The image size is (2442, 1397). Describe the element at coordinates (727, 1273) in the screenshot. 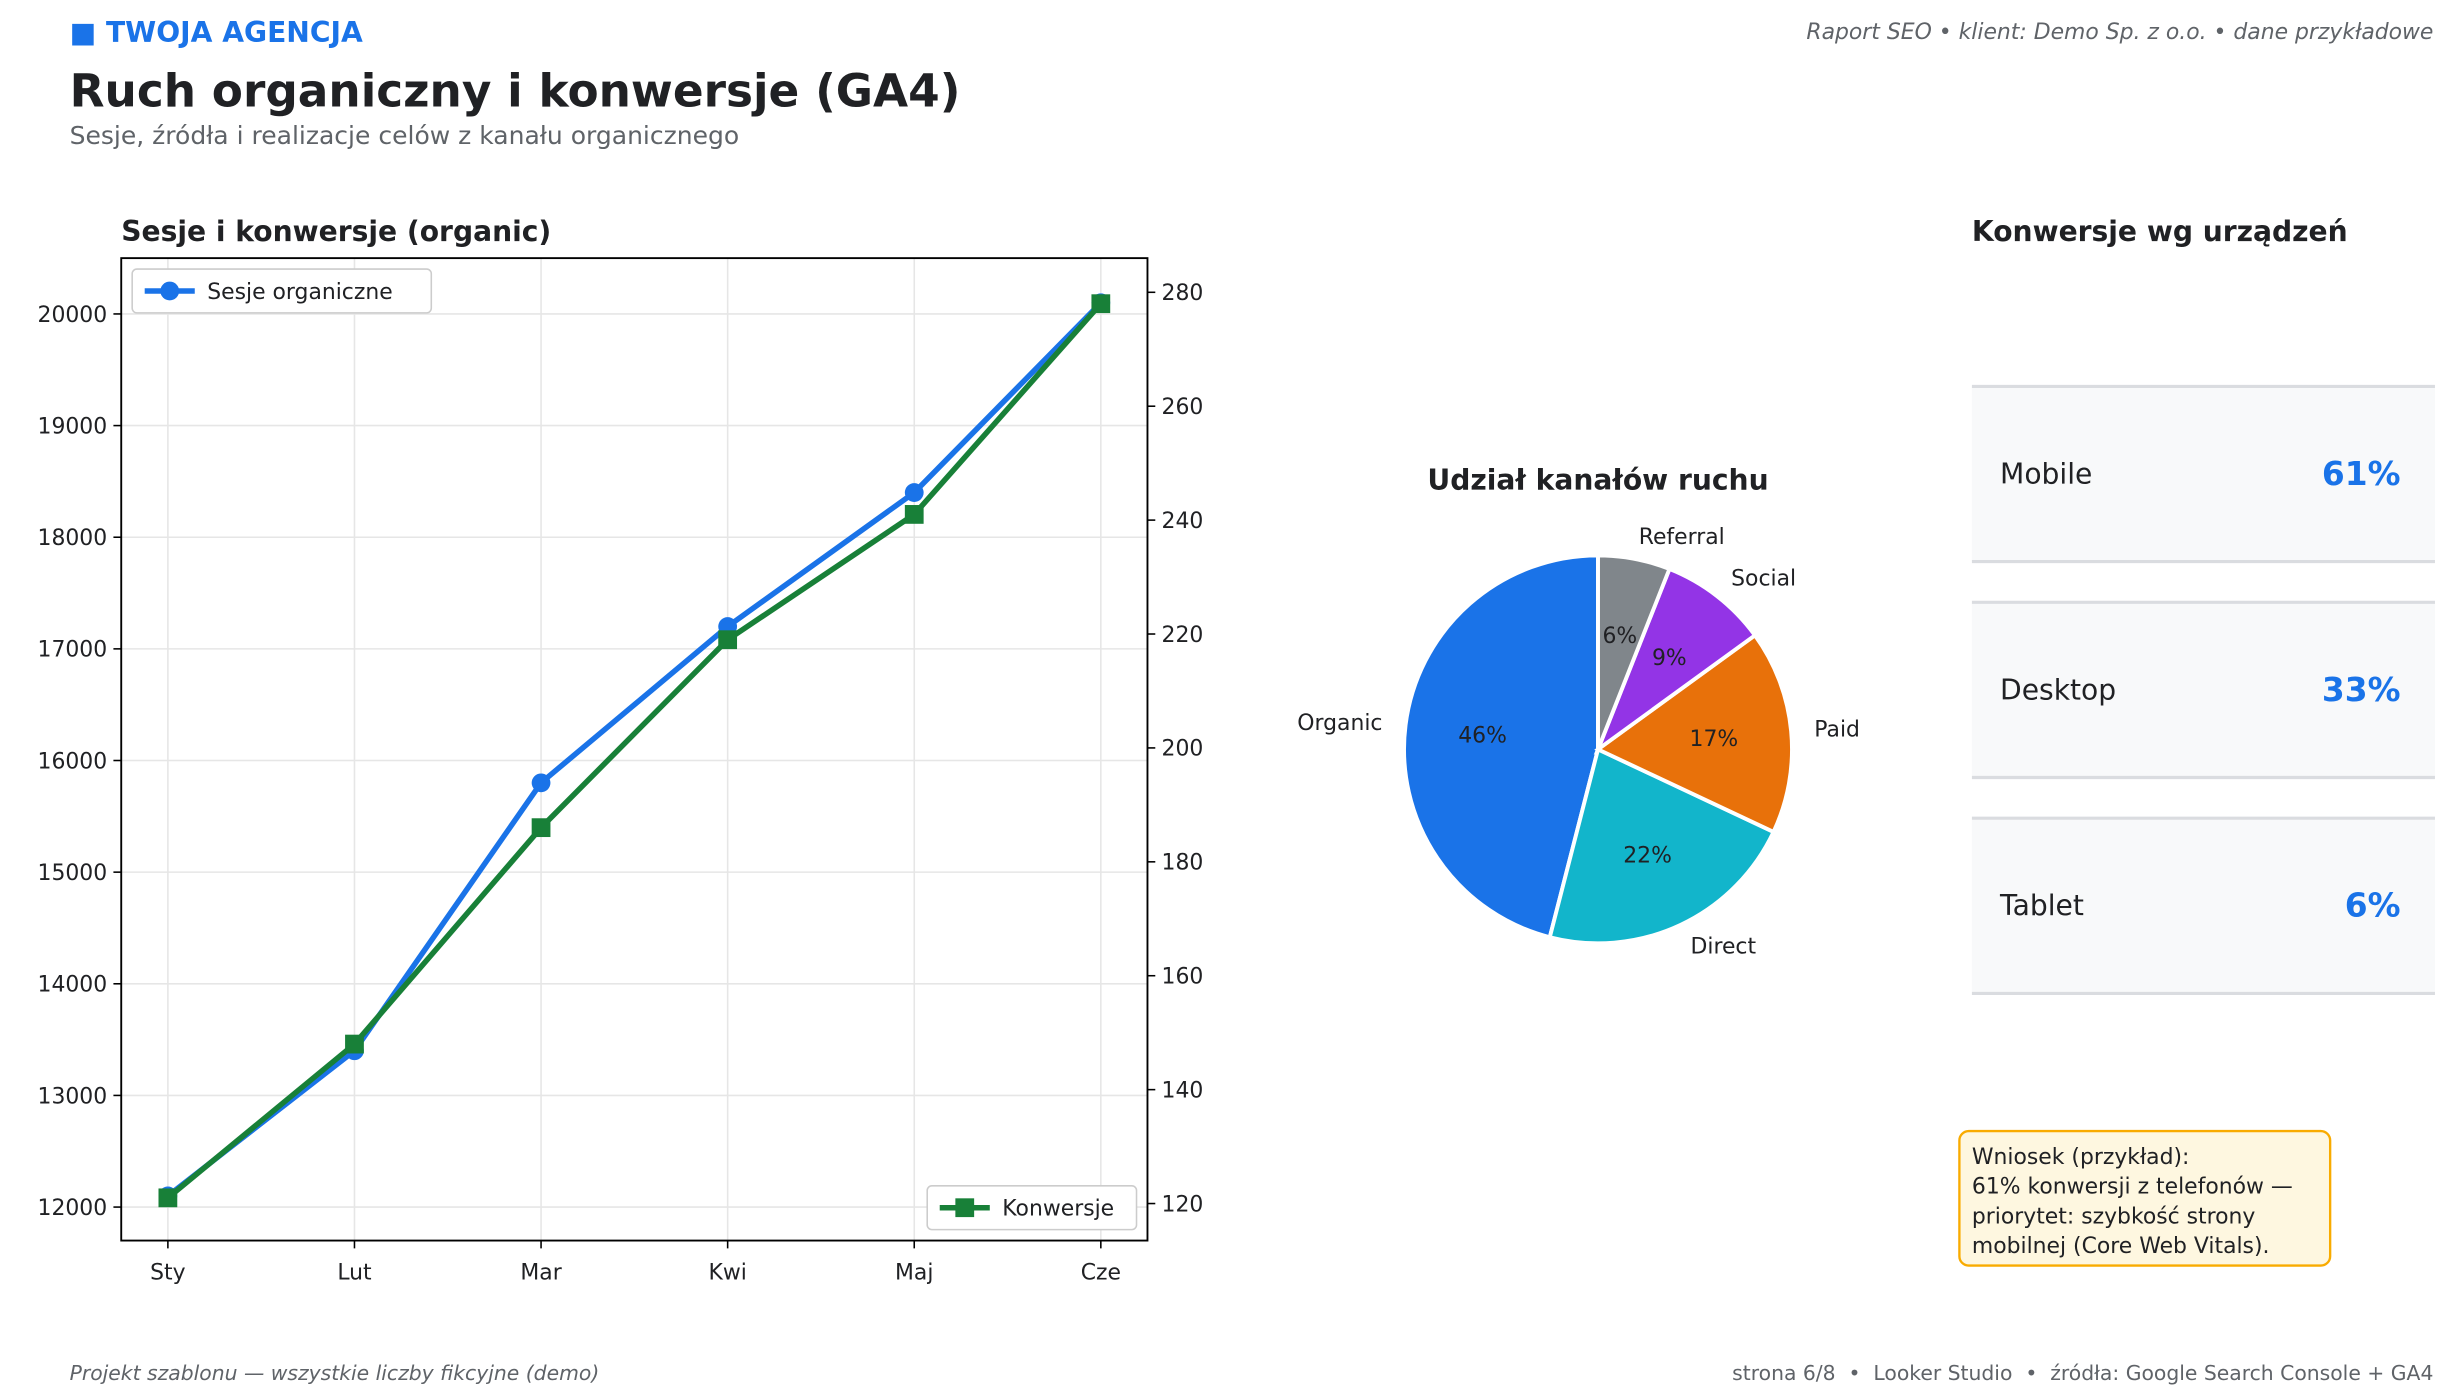

I see `x-tick-label: Kwi` at that location.